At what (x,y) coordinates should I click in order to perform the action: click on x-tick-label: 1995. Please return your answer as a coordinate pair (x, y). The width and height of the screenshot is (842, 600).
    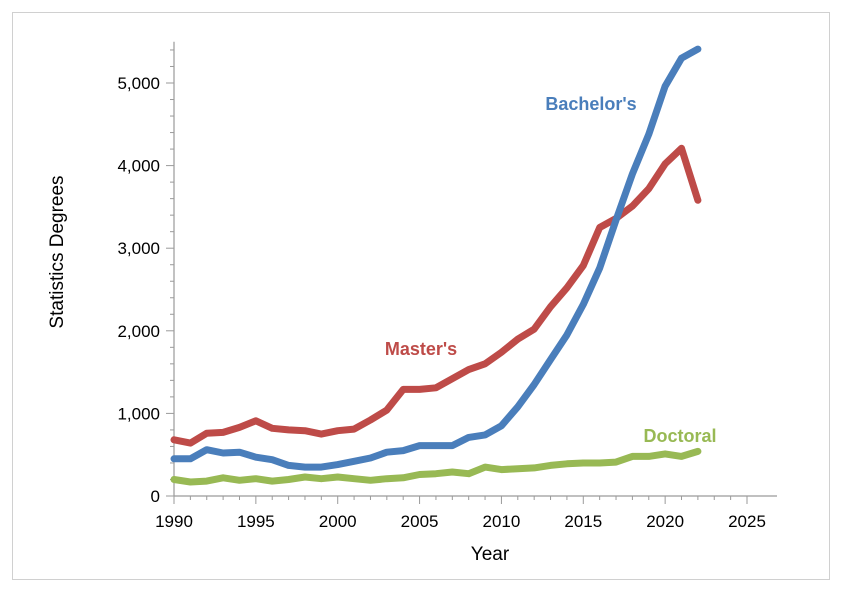
    Looking at the image, I should click on (256, 521).